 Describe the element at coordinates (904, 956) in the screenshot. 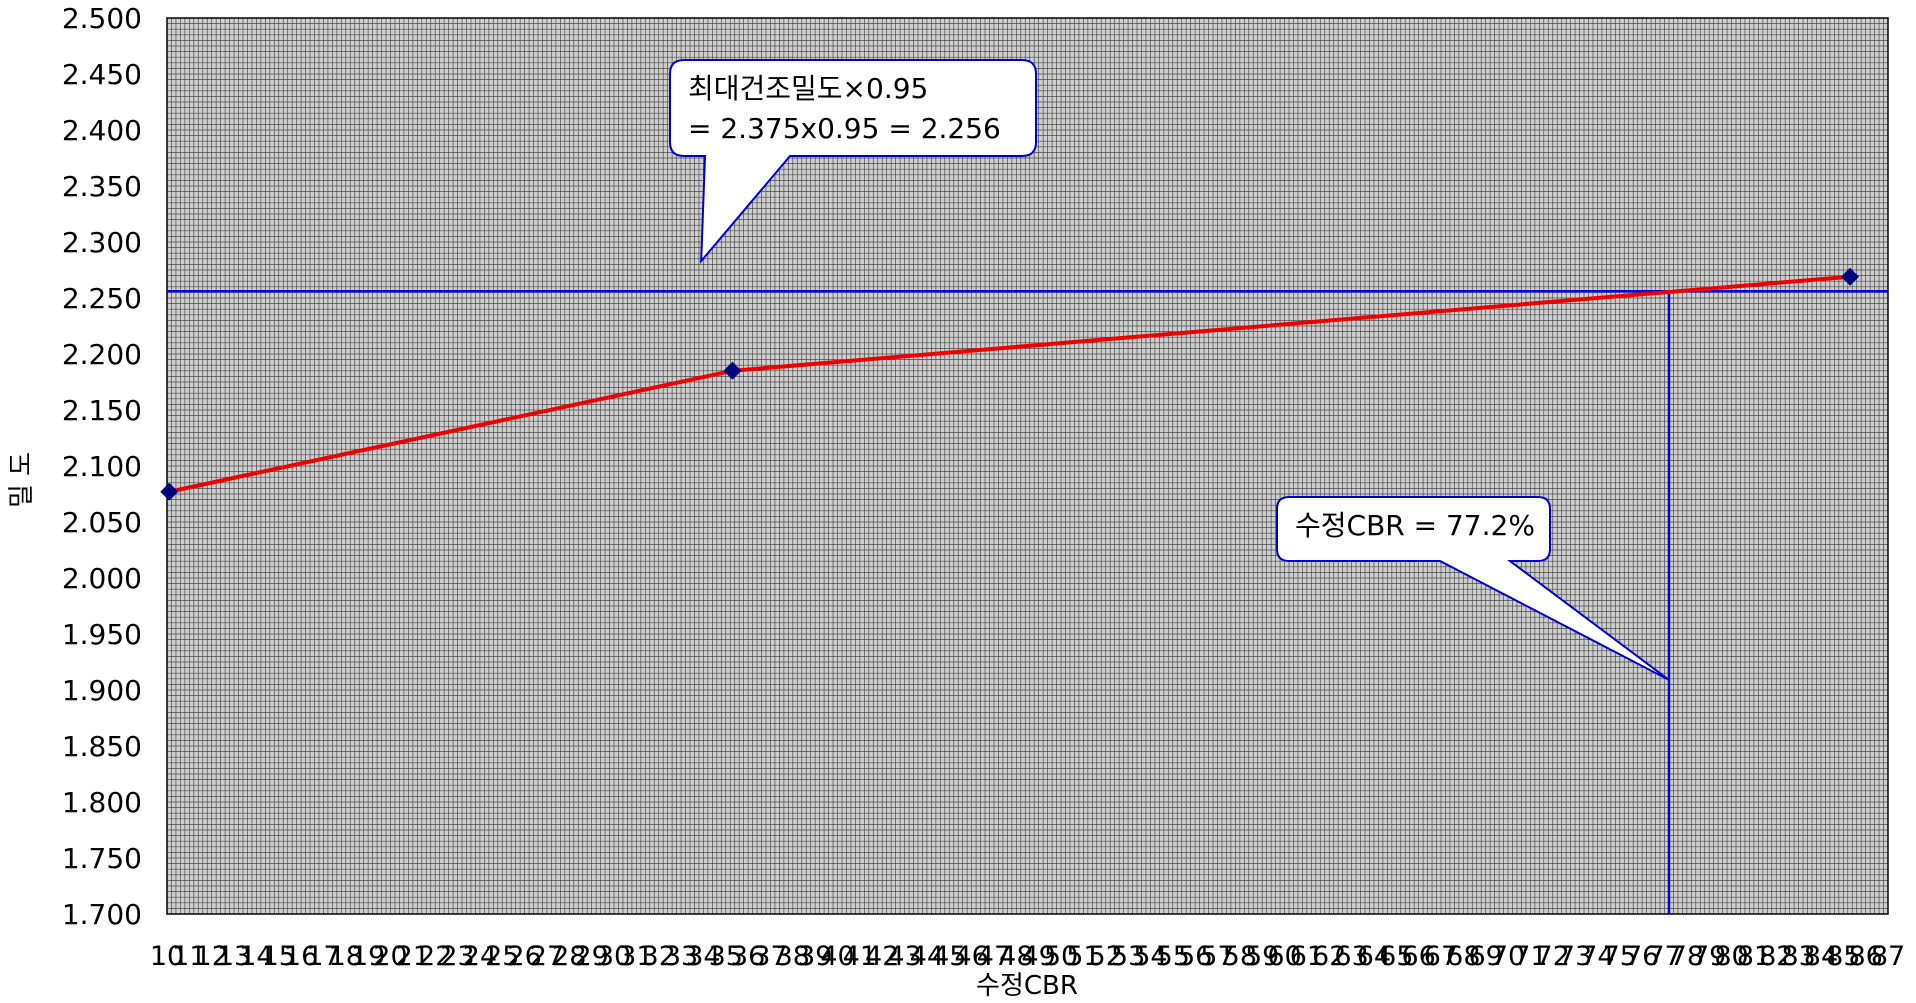

I see `x-tick-label: 43` at that location.